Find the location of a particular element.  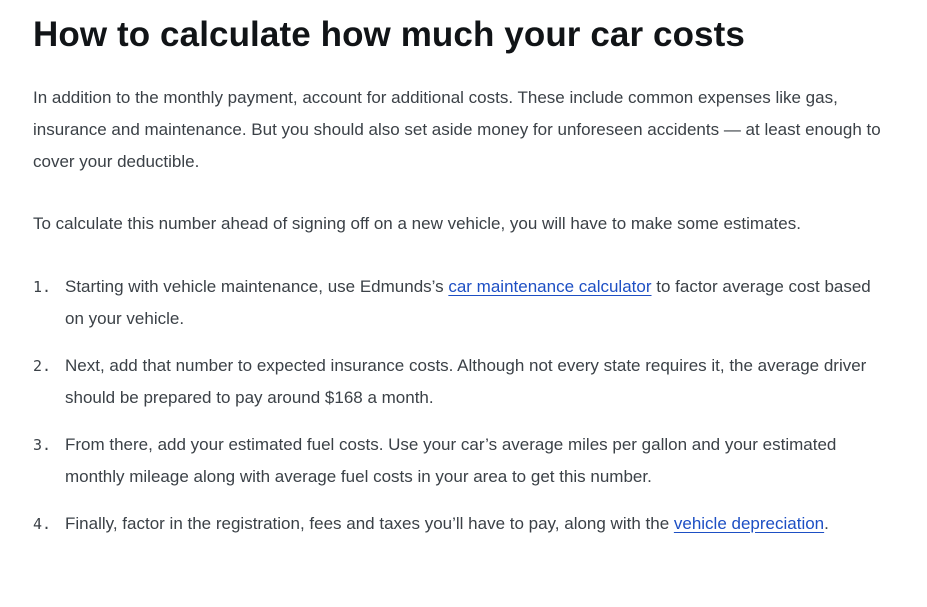

list-number: 1. is located at coordinates (42, 287).